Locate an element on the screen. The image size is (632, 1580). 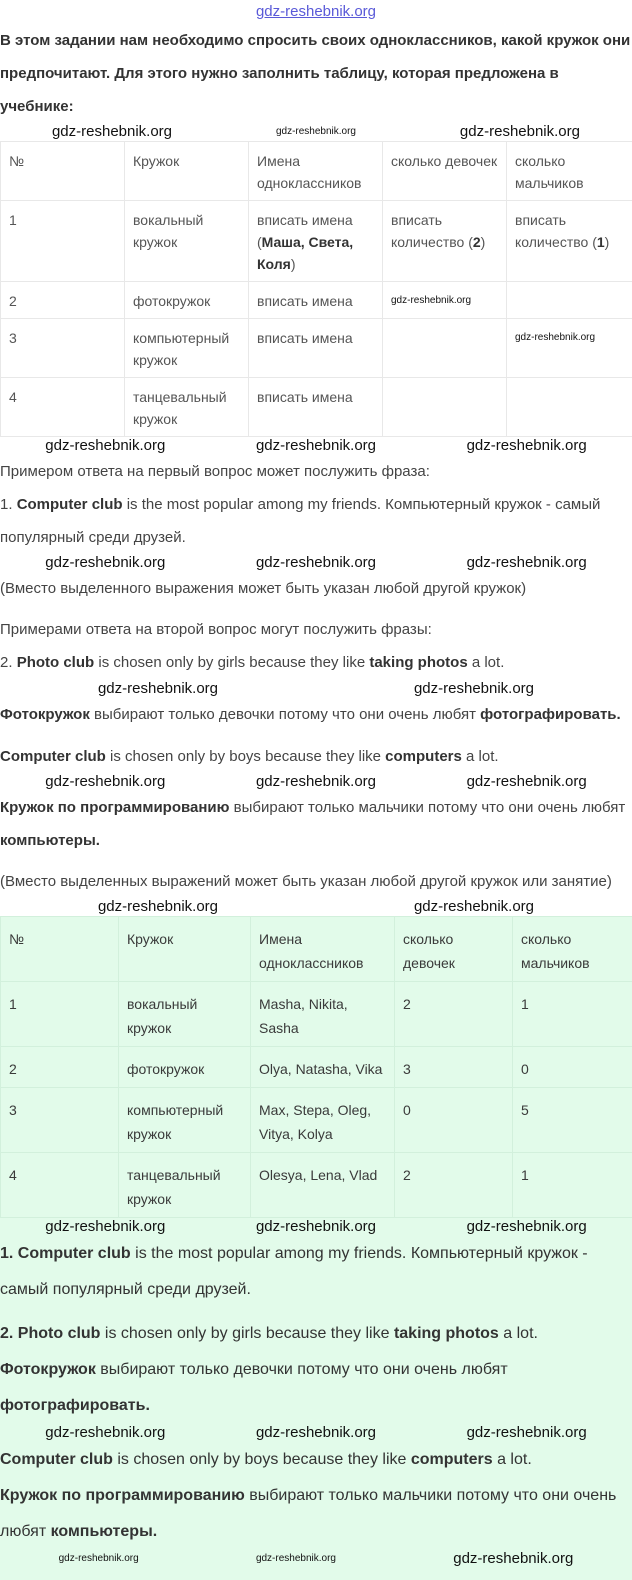
cell-names: Masha, Nikita, Sasha is located at coordinates (323, 1014).